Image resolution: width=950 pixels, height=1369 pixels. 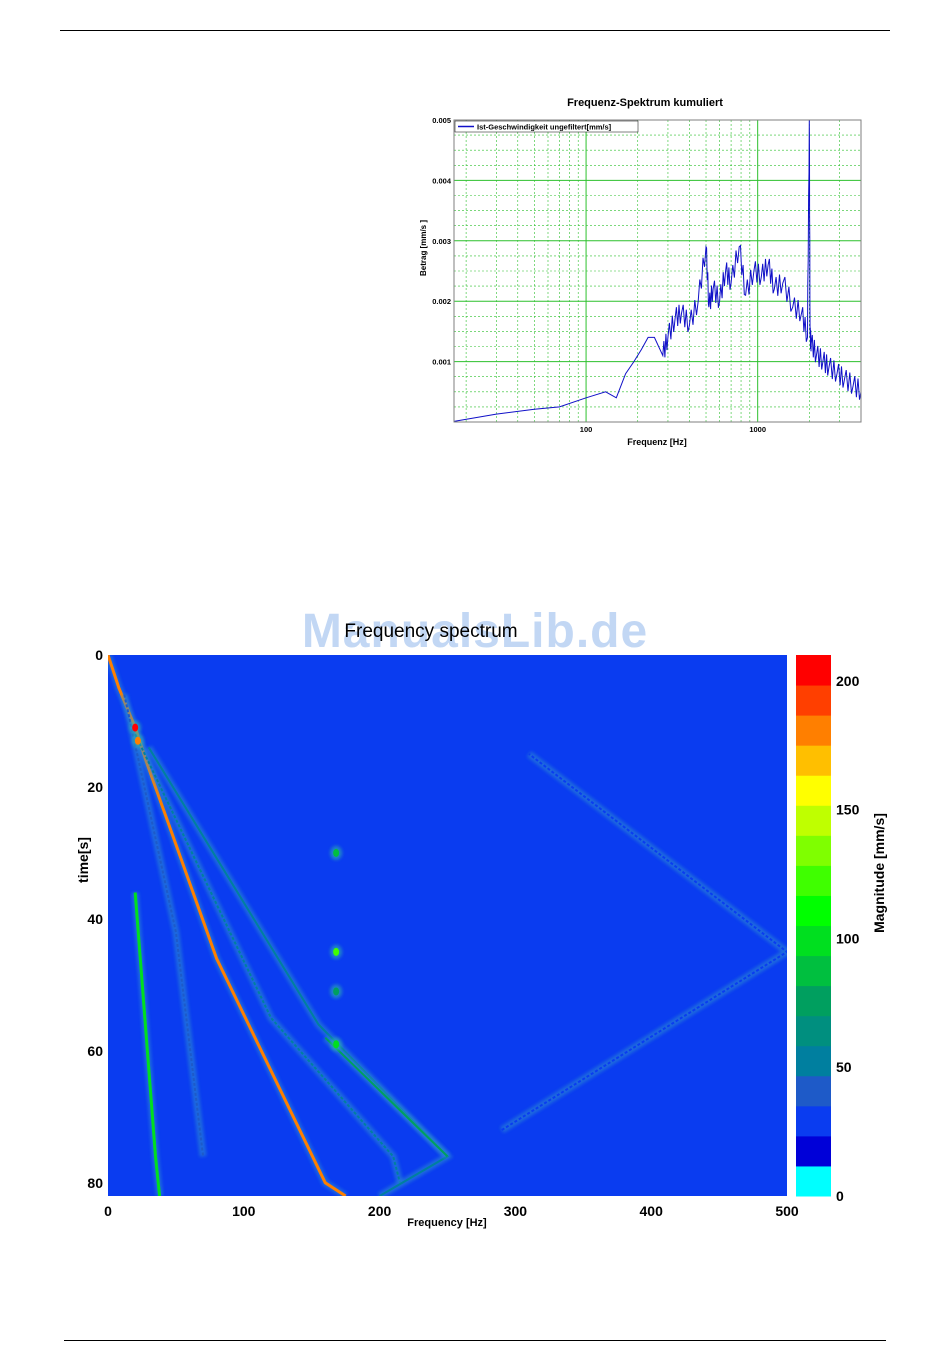 I want to click on legend-box, so click(x=546, y=126).